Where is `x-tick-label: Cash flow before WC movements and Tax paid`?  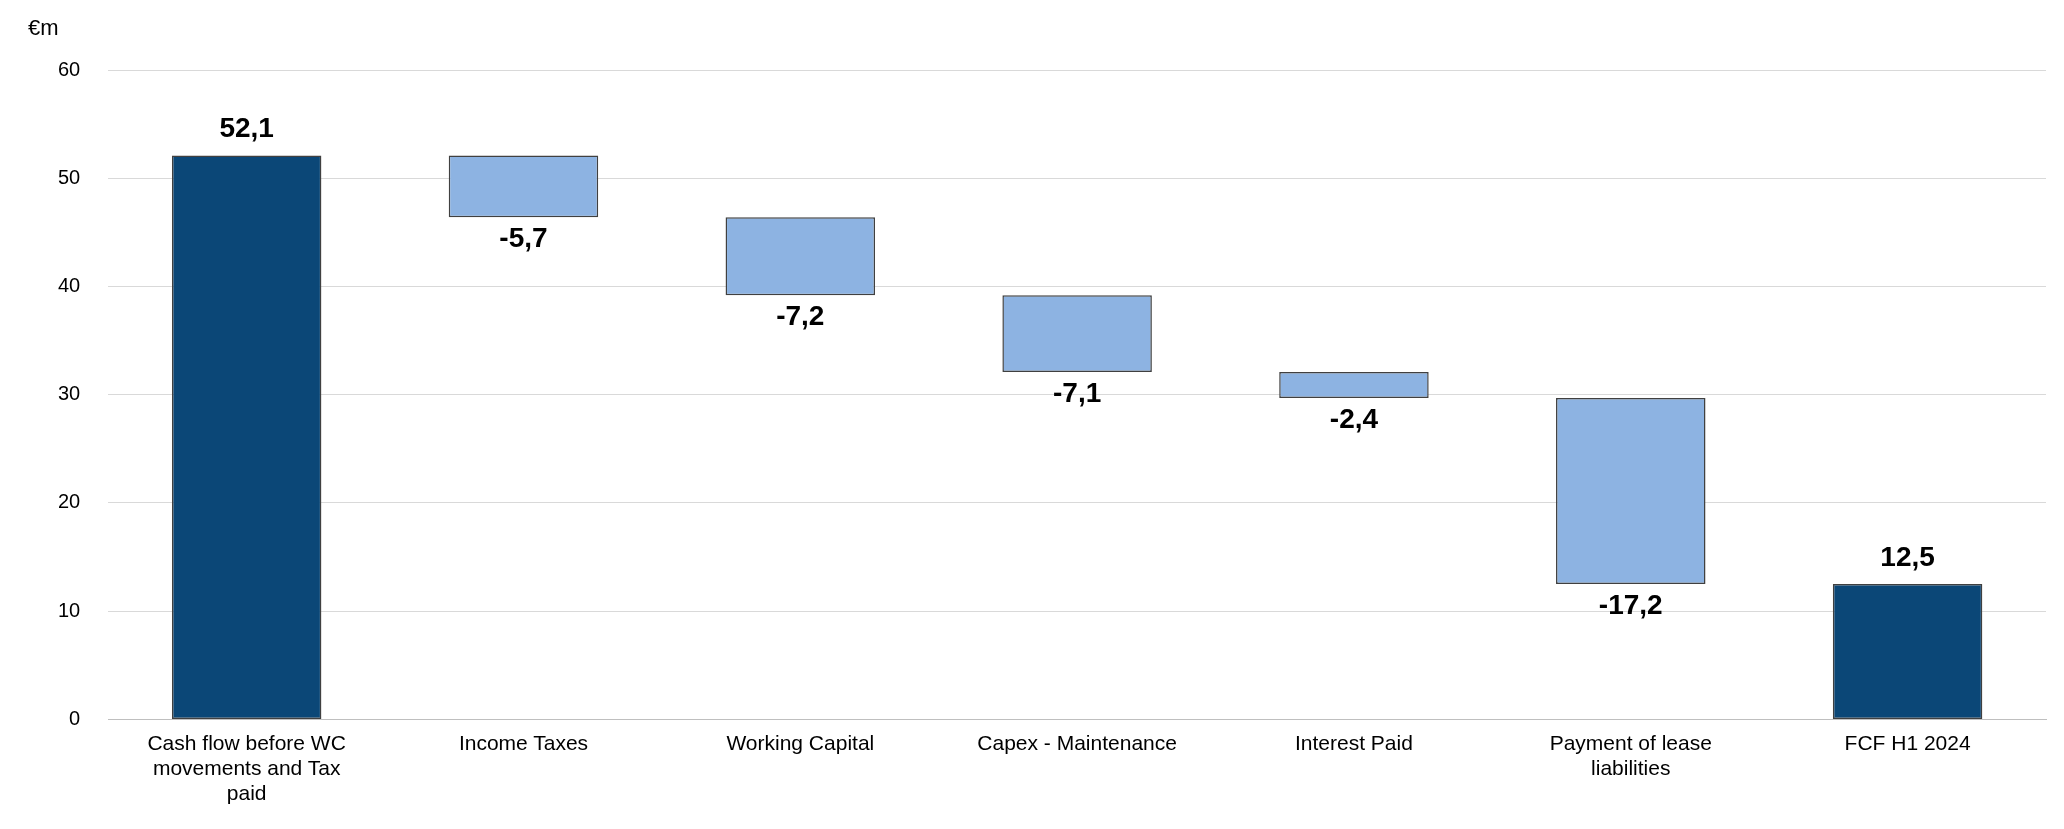
x-tick-label: Cash flow before WC movements and Tax paid is located at coordinates (246, 767).